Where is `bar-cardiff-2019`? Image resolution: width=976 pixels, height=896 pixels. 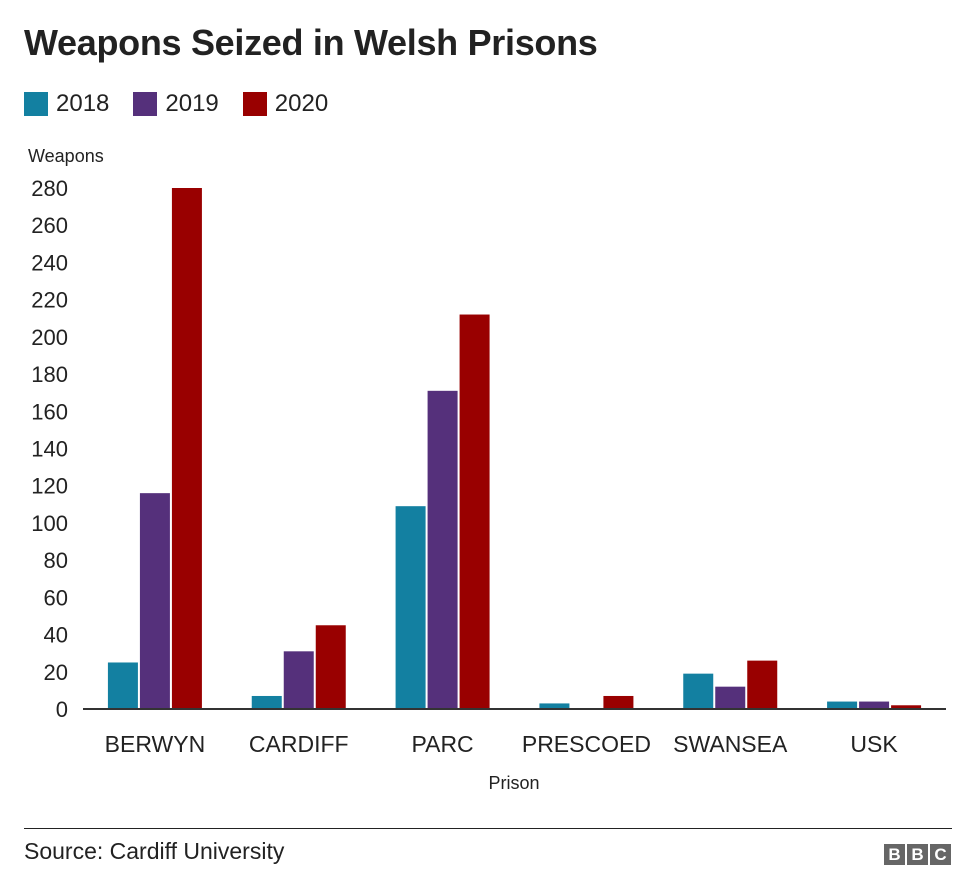 bar-cardiff-2019 is located at coordinates (298, 680).